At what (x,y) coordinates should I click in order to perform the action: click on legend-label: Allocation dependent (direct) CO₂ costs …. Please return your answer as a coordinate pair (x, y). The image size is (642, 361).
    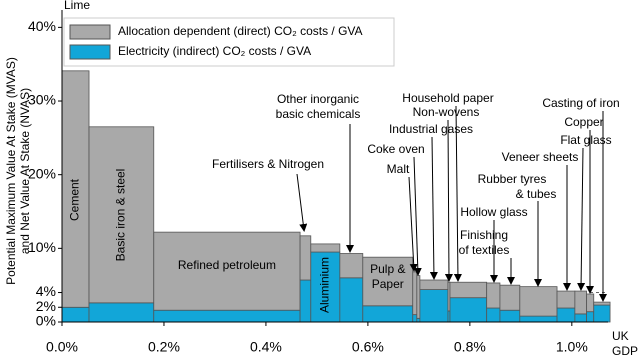
    Looking at the image, I should click on (240, 31).